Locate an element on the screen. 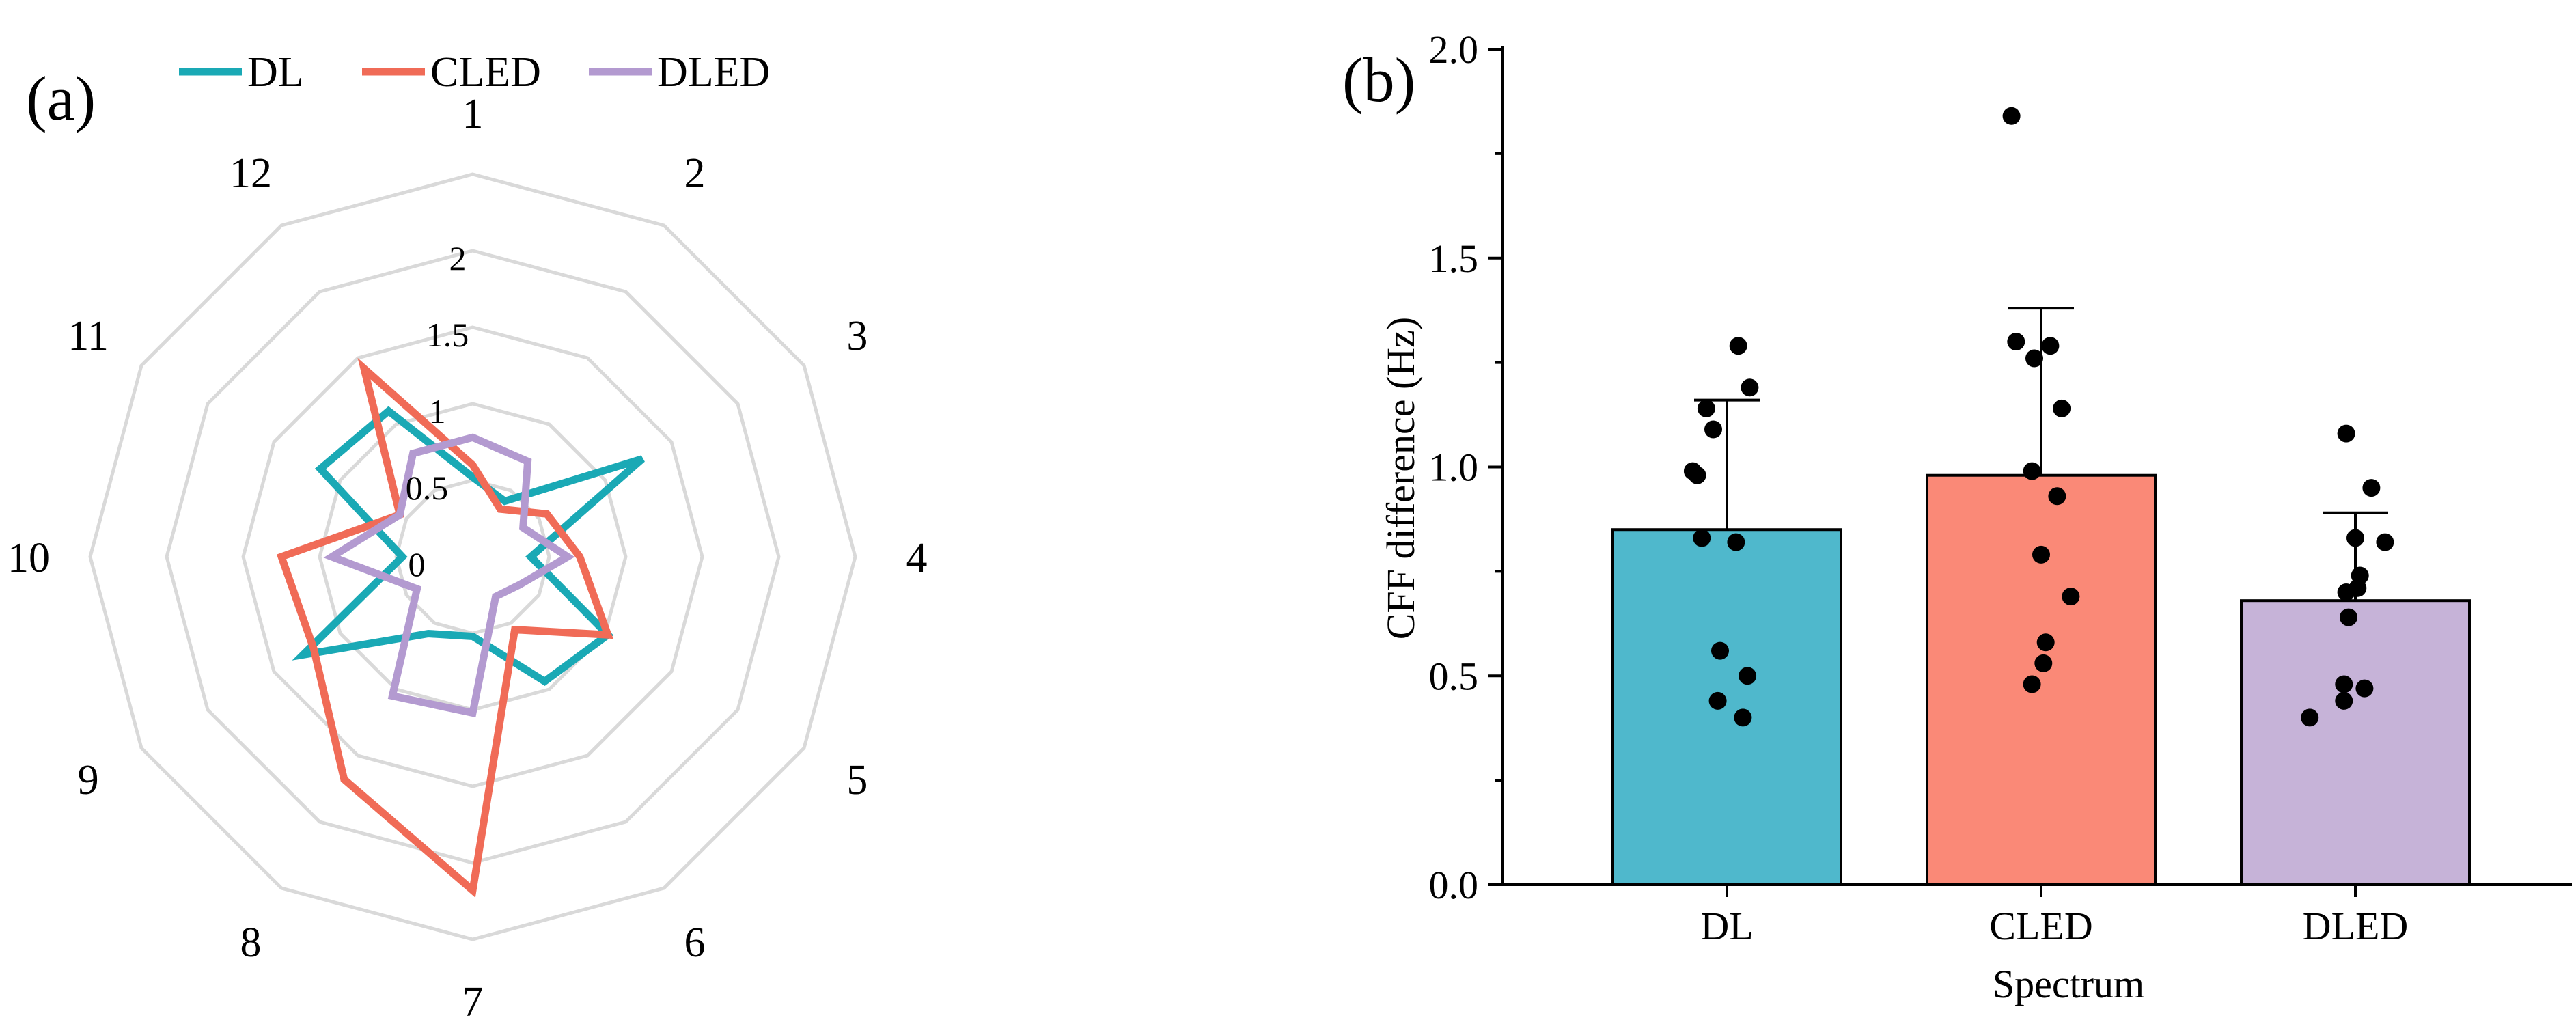  radar-axis-label: 7 is located at coordinates (473, 1002).